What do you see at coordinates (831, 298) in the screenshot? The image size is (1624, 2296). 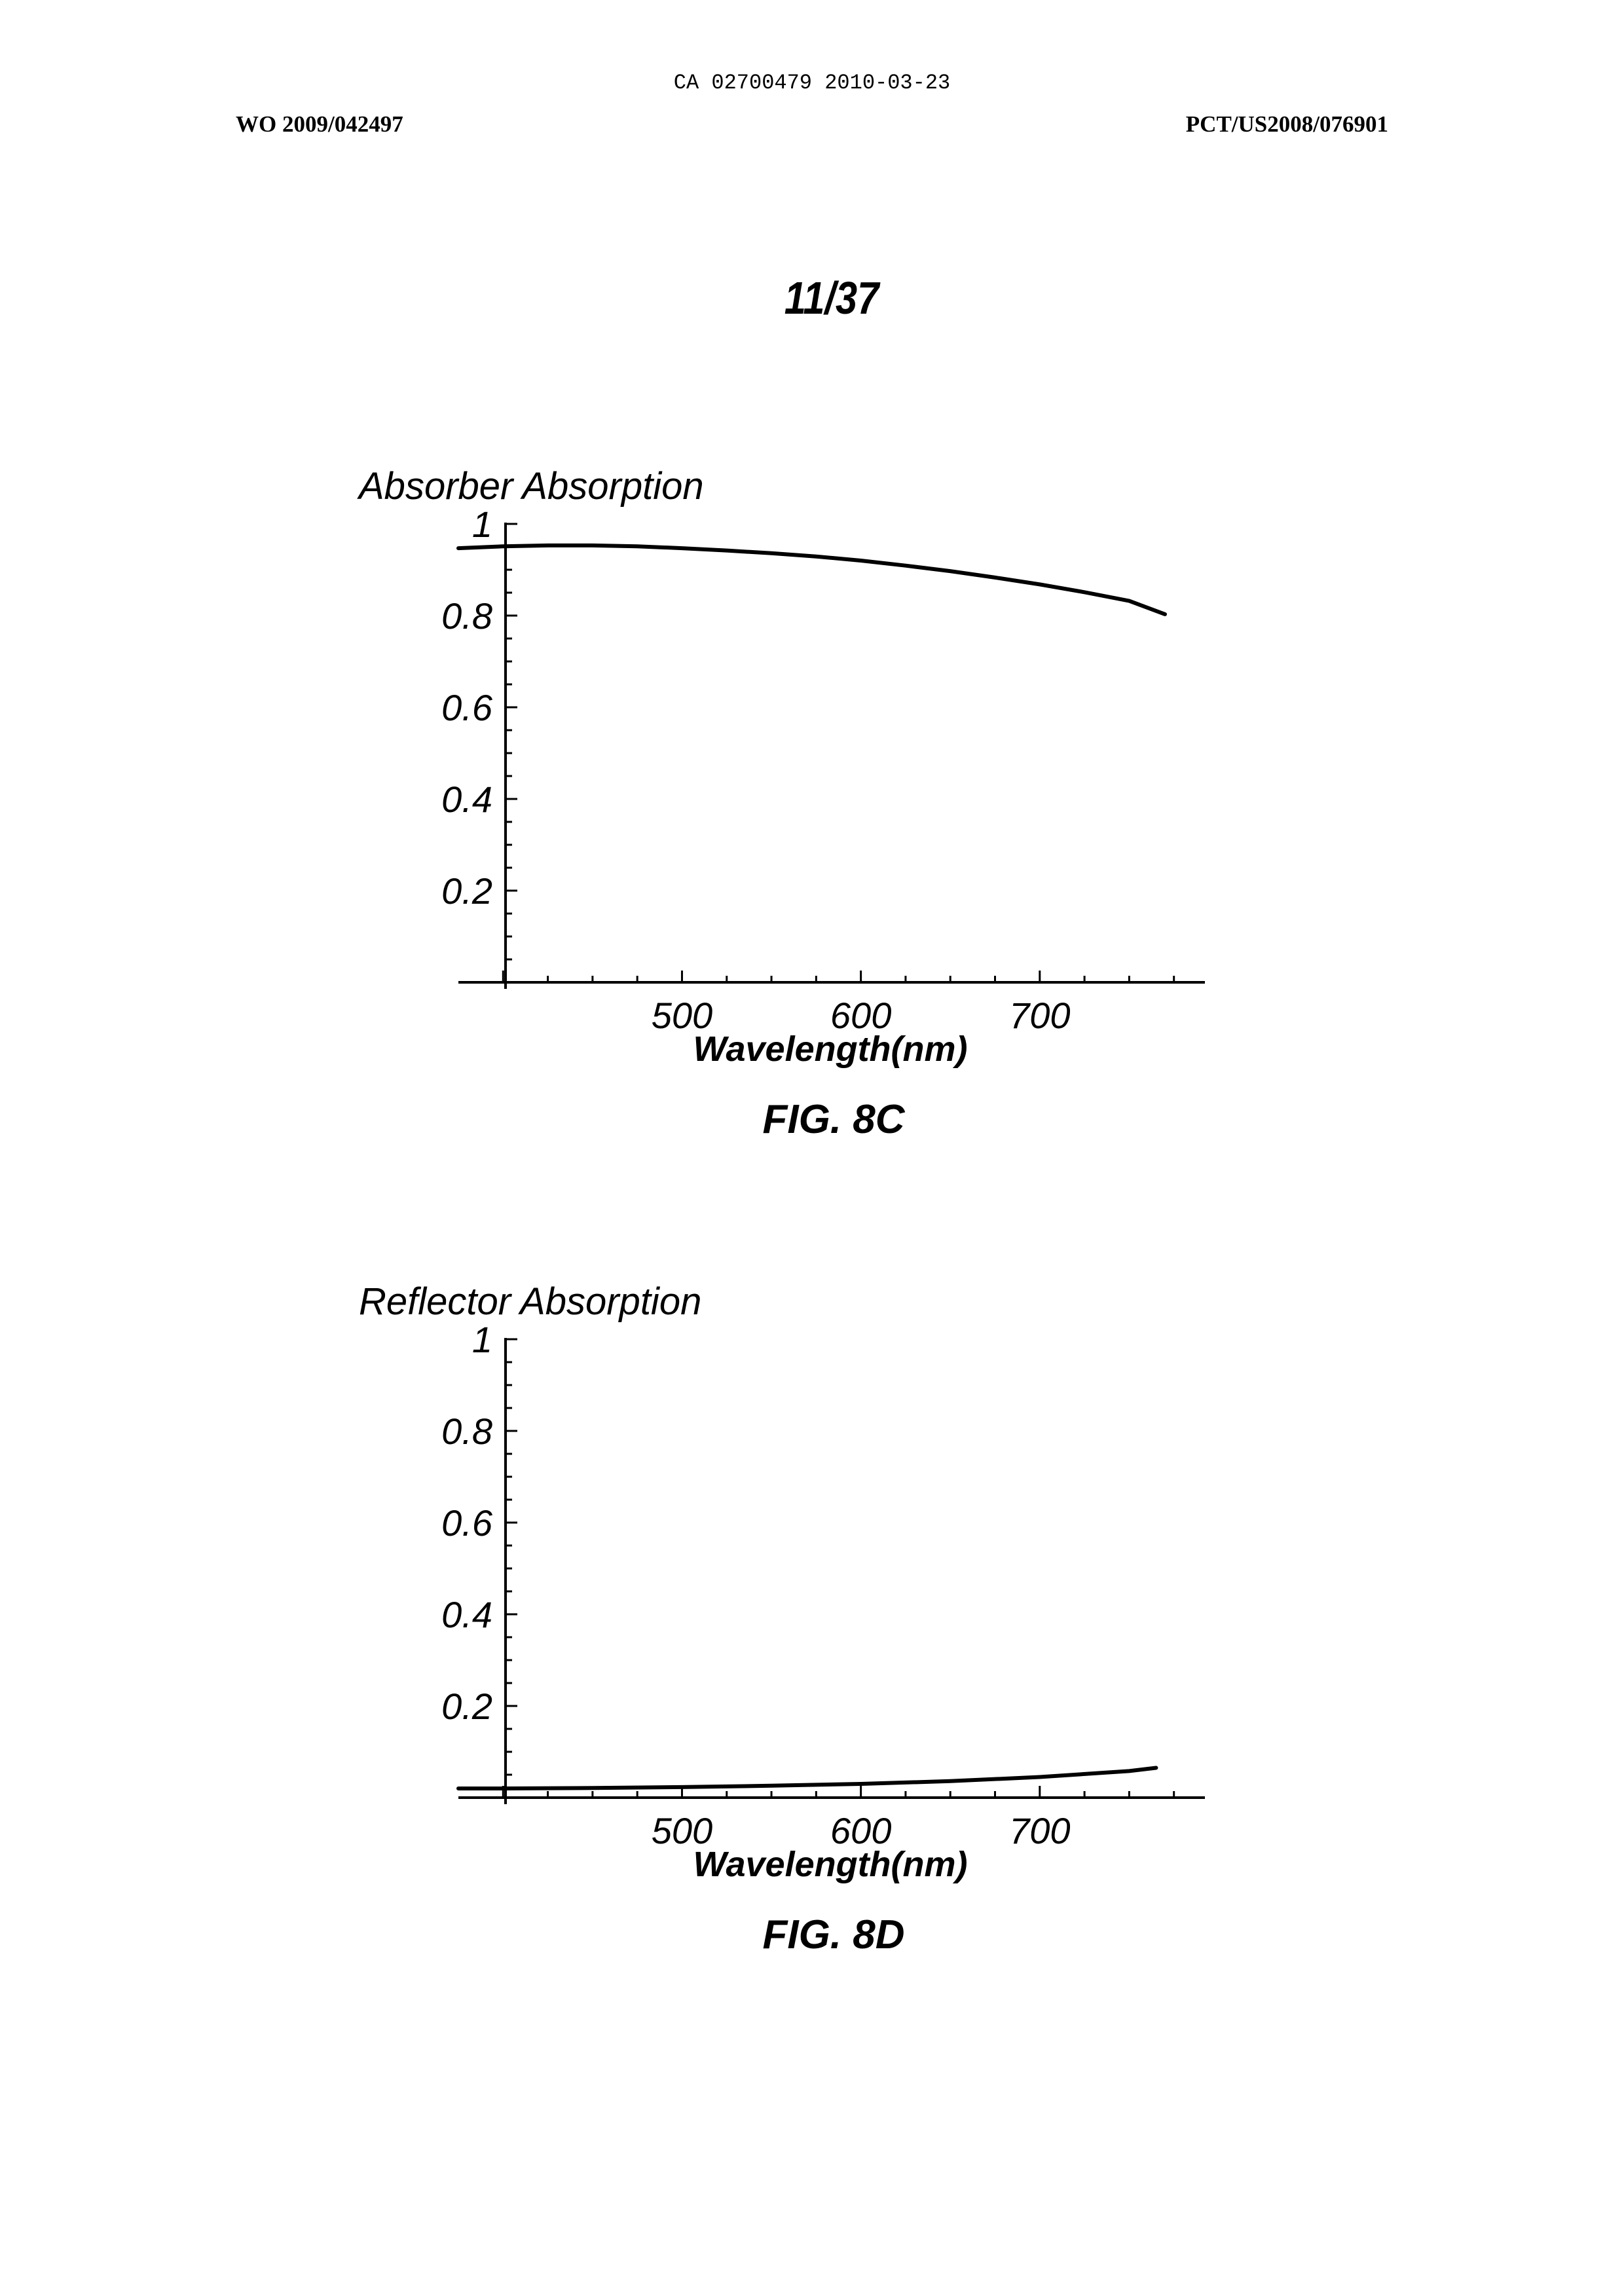 I see `sheet-number: 11/37` at bounding box center [831, 298].